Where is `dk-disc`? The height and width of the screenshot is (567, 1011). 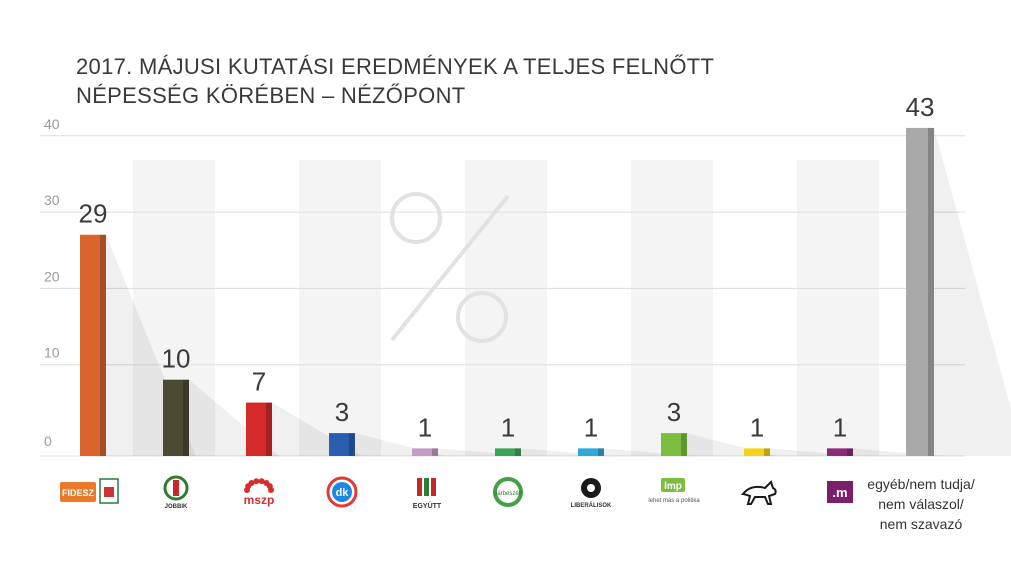
dk-disc is located at coordinates (342, 492).